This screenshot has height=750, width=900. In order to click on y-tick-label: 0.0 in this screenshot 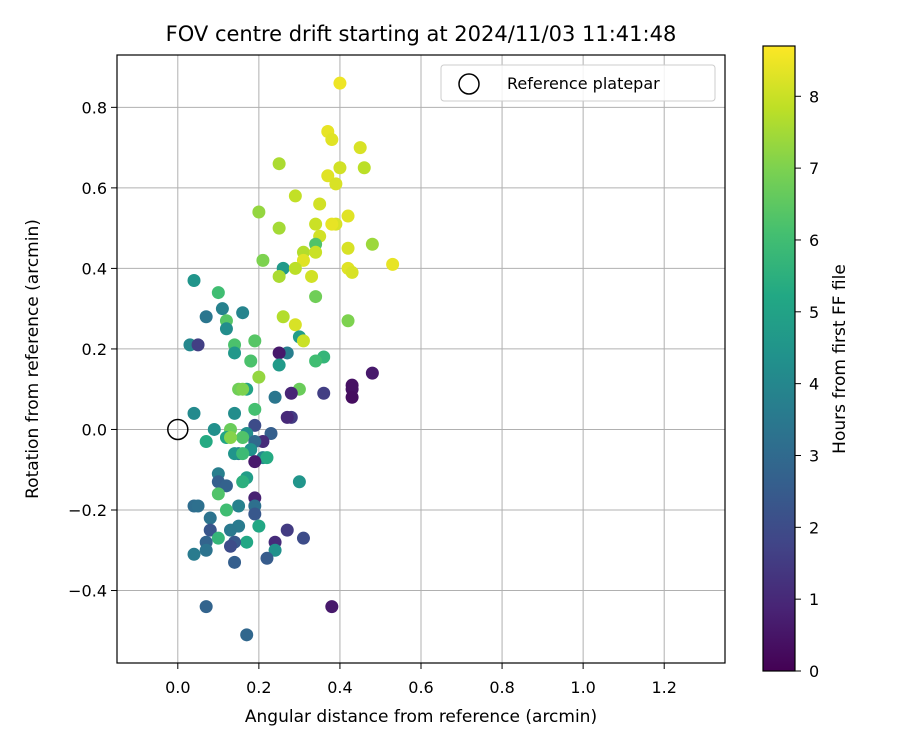, I will do `click(94, 429)`.